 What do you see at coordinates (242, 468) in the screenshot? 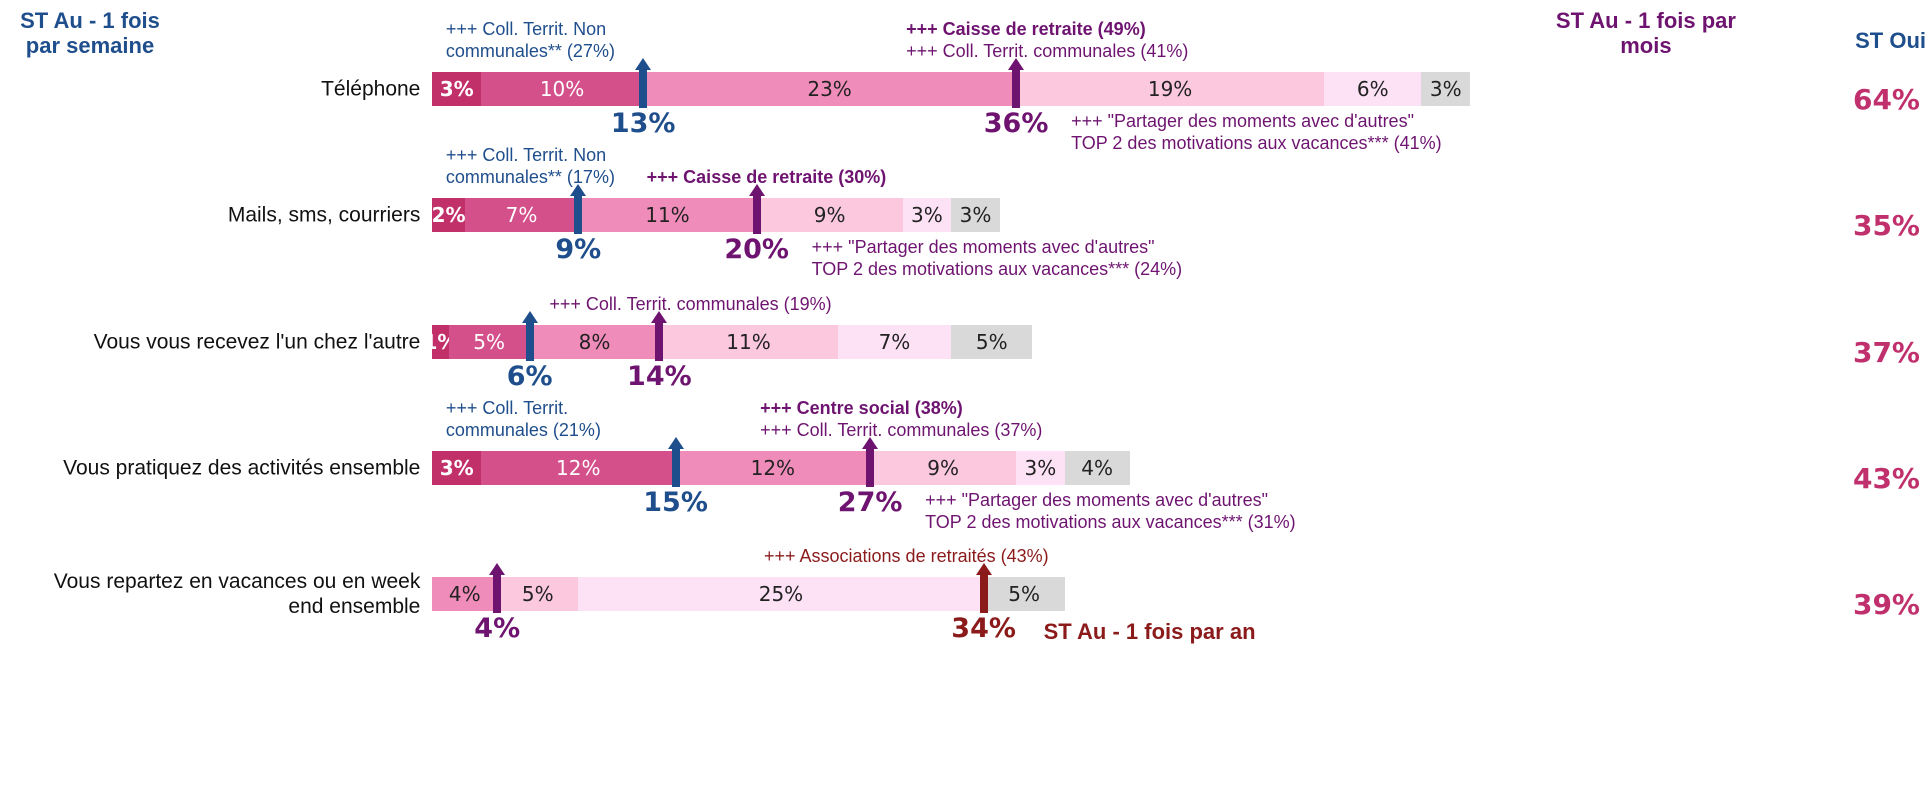
I see `category-label: Vous pratiquez des activités ensemble` at bounding box center [242, 468].